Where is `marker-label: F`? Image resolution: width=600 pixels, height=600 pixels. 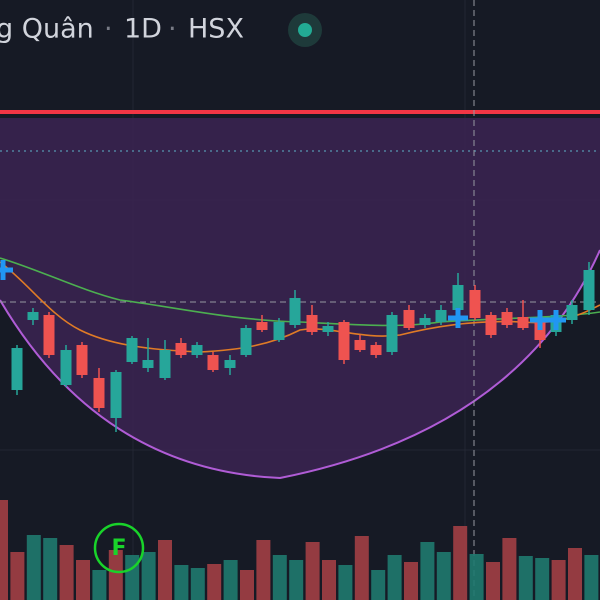 marker-label: F is located at coordinates (118, 548).